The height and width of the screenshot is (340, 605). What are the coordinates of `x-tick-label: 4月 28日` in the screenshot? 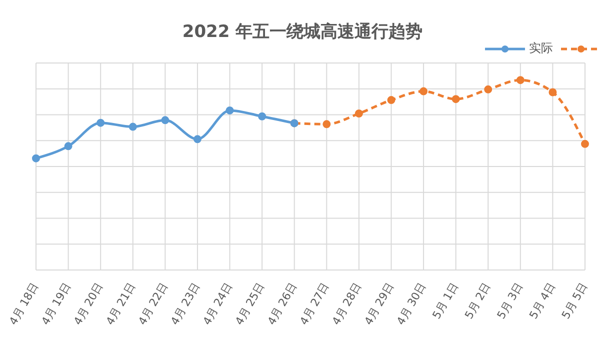 It's located at (347, 304).